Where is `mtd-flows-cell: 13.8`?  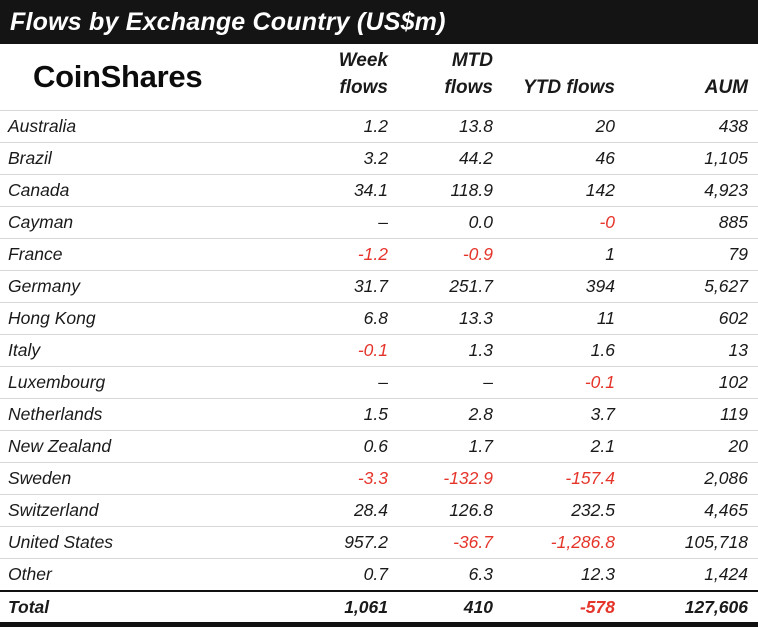 mtd-flows-cell: 13.8 is located at coordinates (475, 126).